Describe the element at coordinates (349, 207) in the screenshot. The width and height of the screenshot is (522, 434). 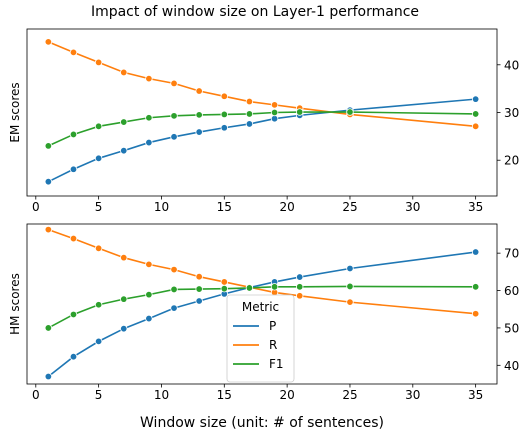
I see `x-tick-label: 25` at that location.